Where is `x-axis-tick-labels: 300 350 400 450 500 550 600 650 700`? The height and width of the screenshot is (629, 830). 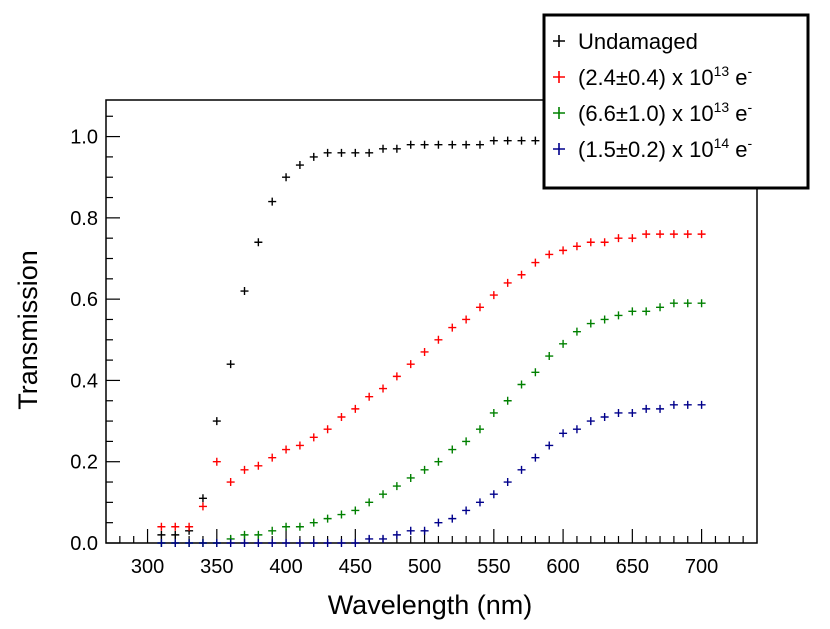
x-axis-tick-labels: 300 350 400 450 500 550 600 650 700 is located at coordinates (424, 567).